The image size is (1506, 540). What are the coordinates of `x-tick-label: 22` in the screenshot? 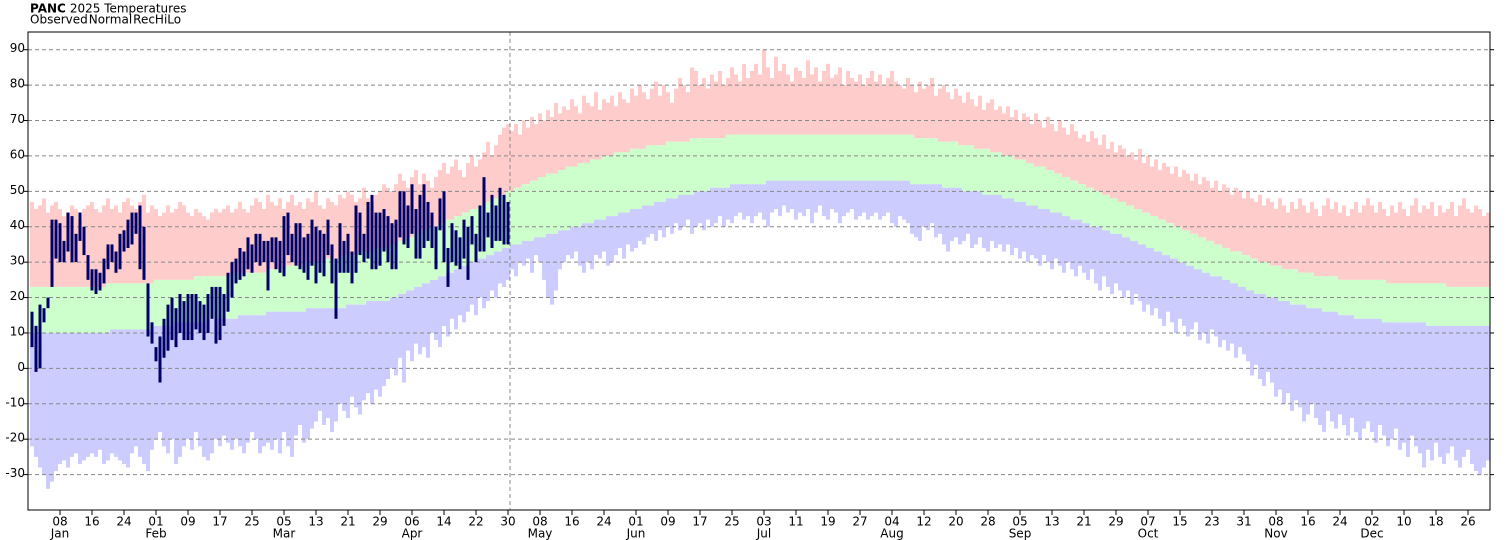 It's located at (475, 522).